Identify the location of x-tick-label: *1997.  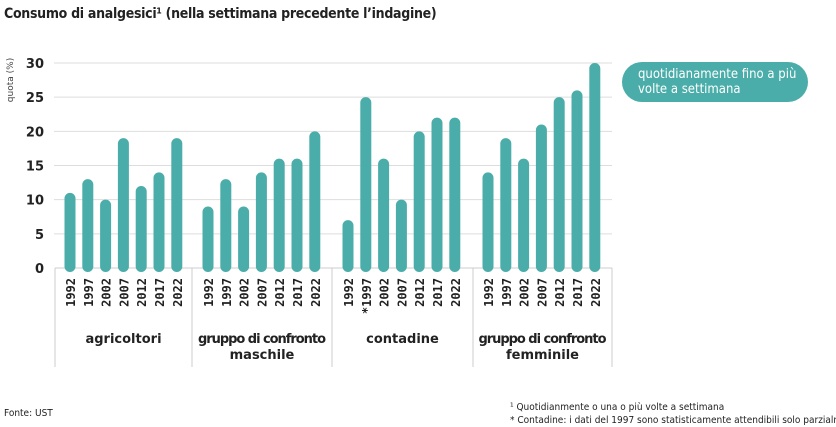
(367, 296).